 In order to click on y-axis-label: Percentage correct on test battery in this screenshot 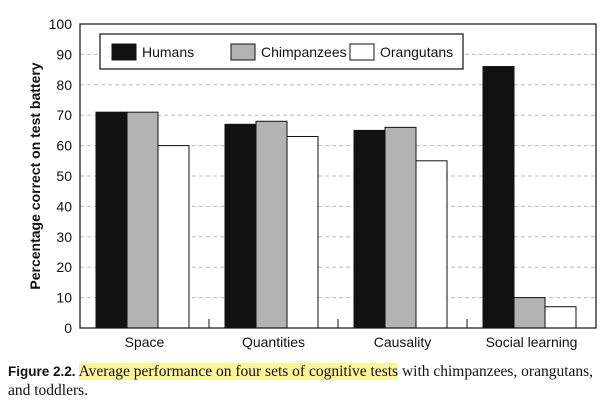, I will do `click(35, 175)`.